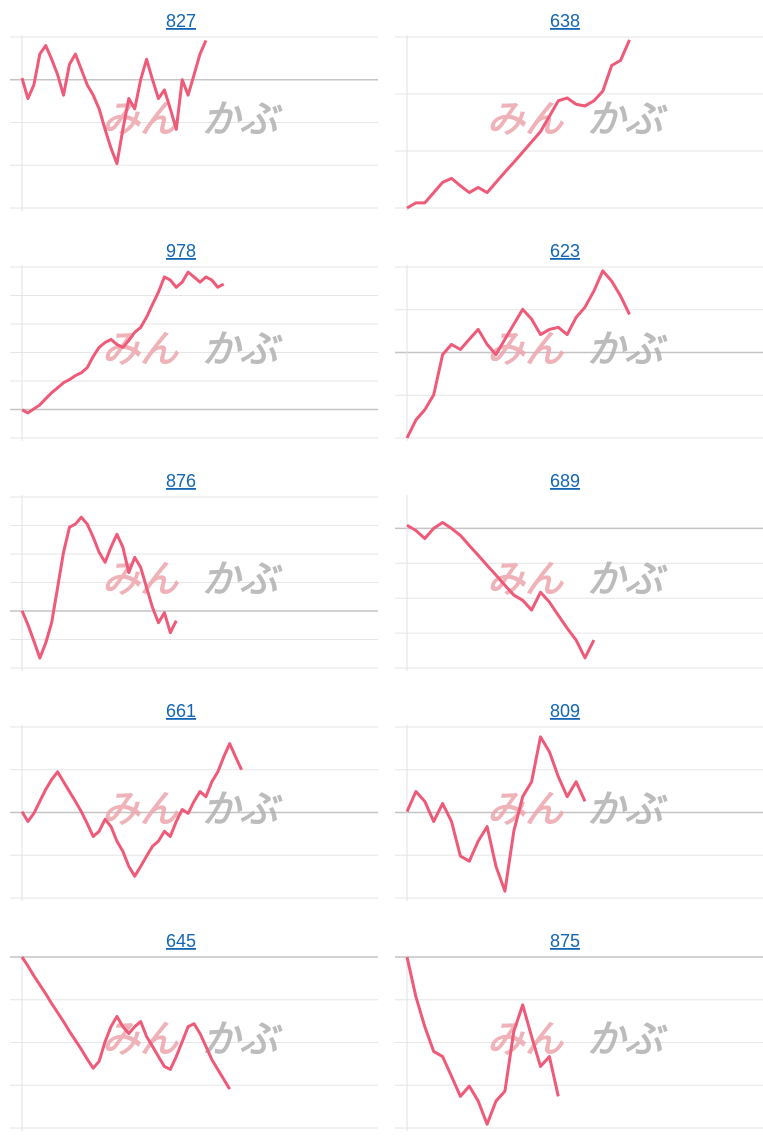 Image resolution: width=763 pixels, height=1140 pixels. I want to click on chart-title-link: 876, so click(181, 481).